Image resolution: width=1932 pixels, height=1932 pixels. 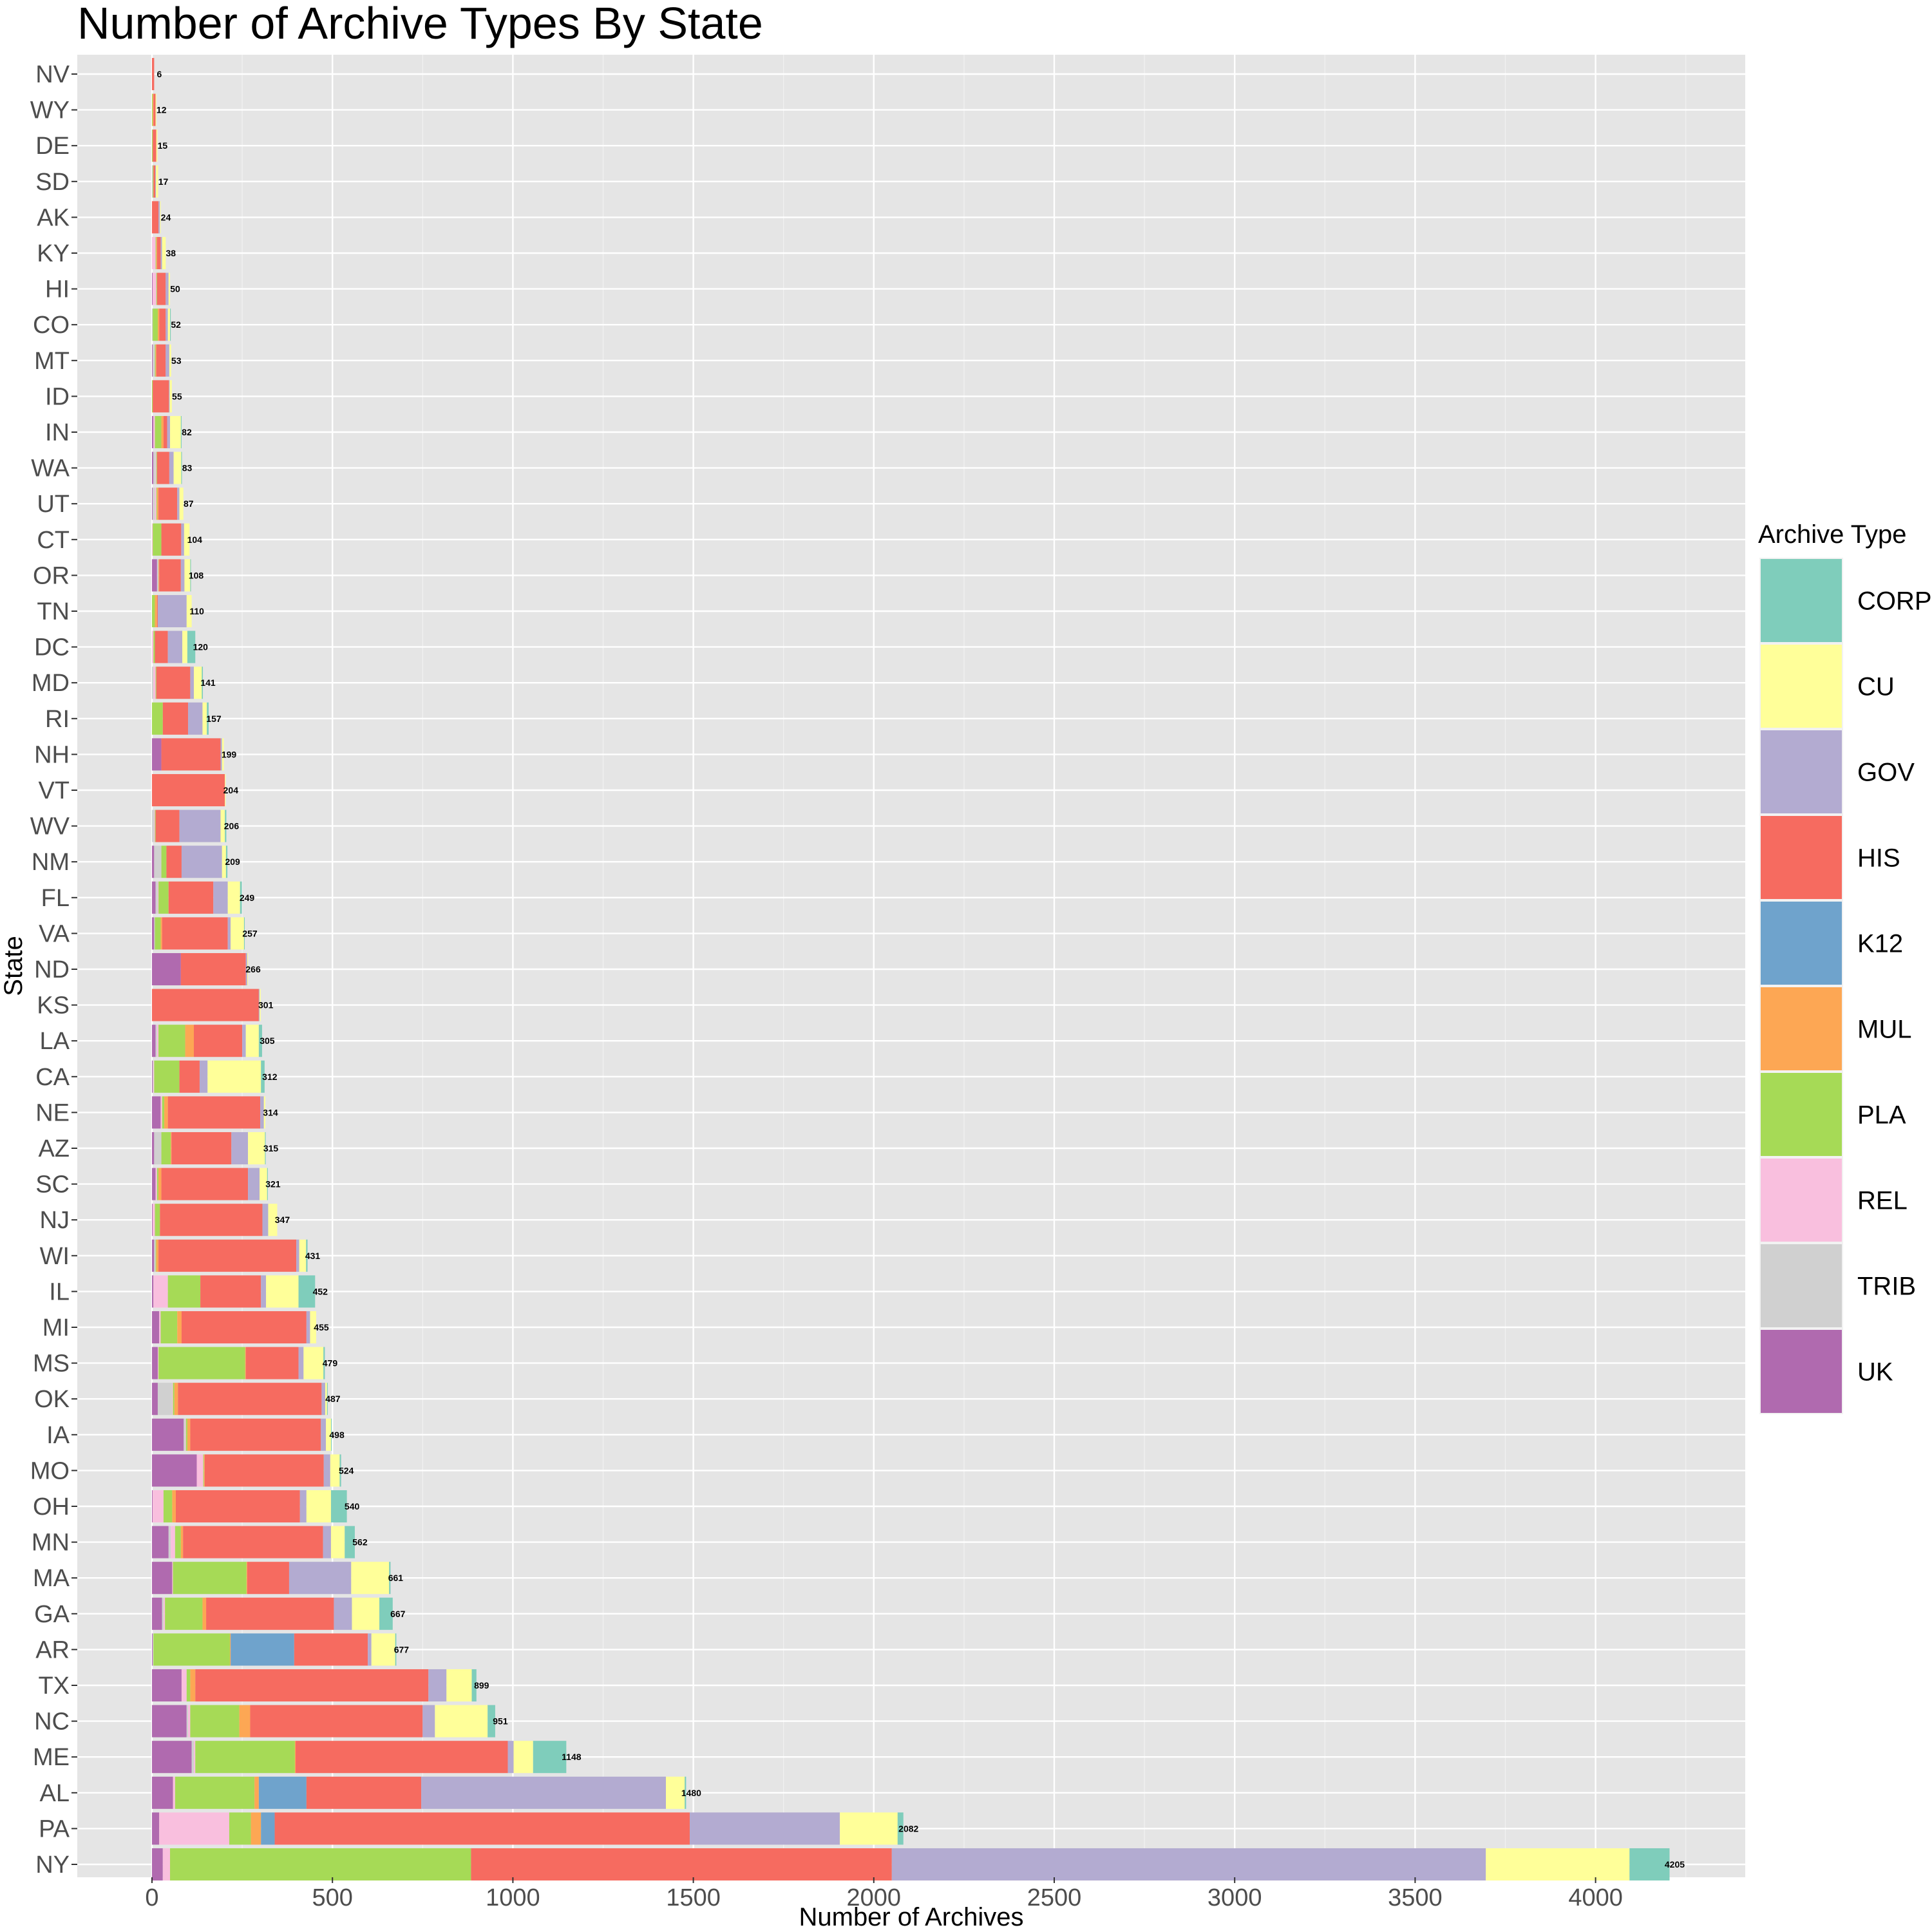 I want to click on bar-segment-DC-CU, so click(x=184, y=646).